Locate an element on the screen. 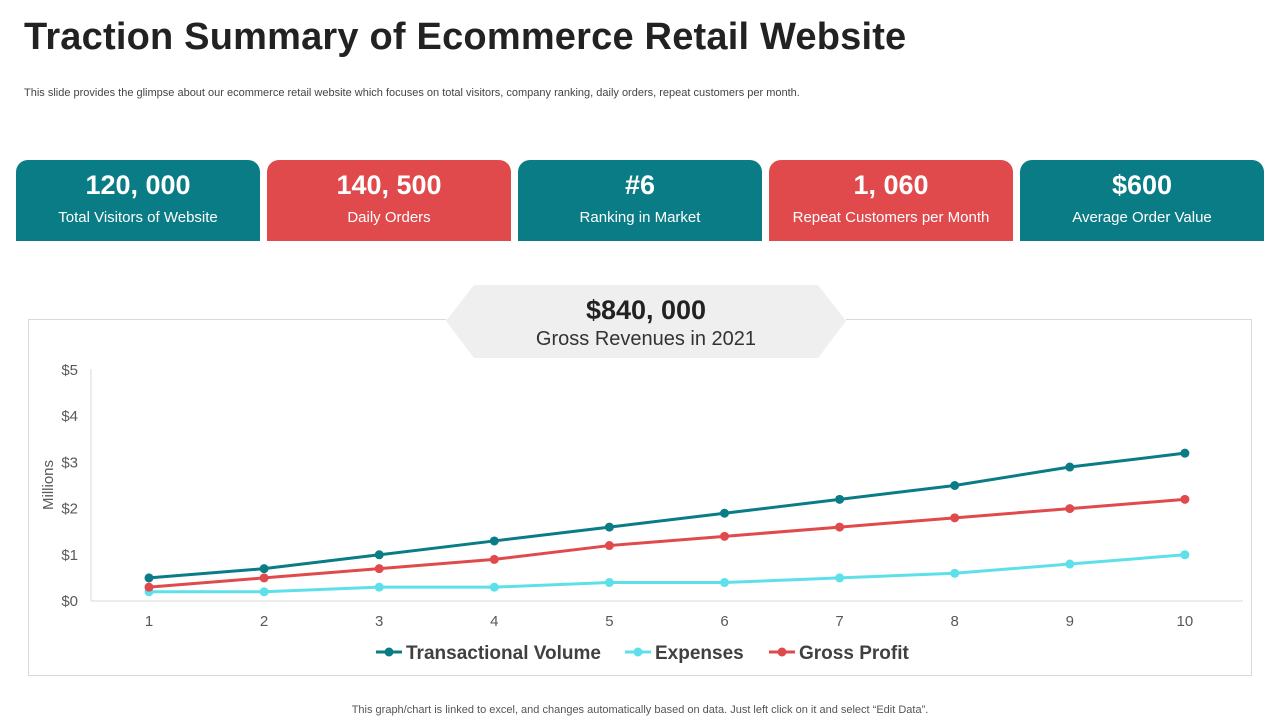  series-line-transactional-volume is located at coordinates (667, 515).